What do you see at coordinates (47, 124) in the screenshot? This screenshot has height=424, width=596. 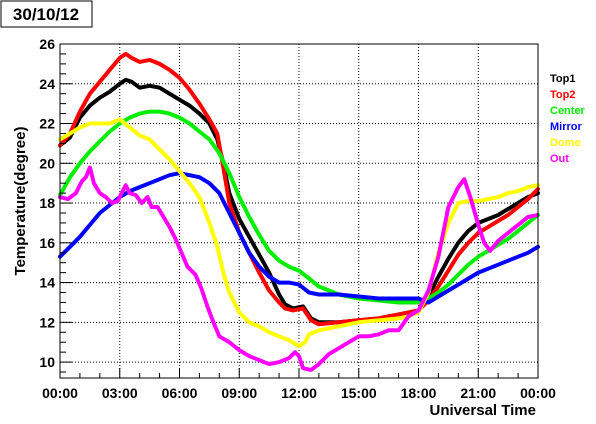 I see `y-tick-label: 22` at bounding box center [47, 124].